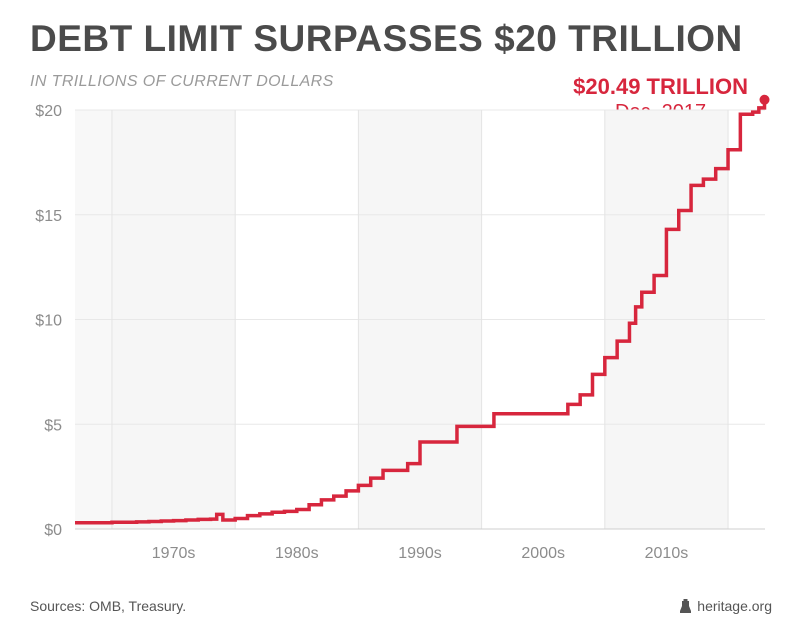 The width and height of the screenshot is (800, 644). I want to click on brand-credit: heritage.org, so click(726, 606).